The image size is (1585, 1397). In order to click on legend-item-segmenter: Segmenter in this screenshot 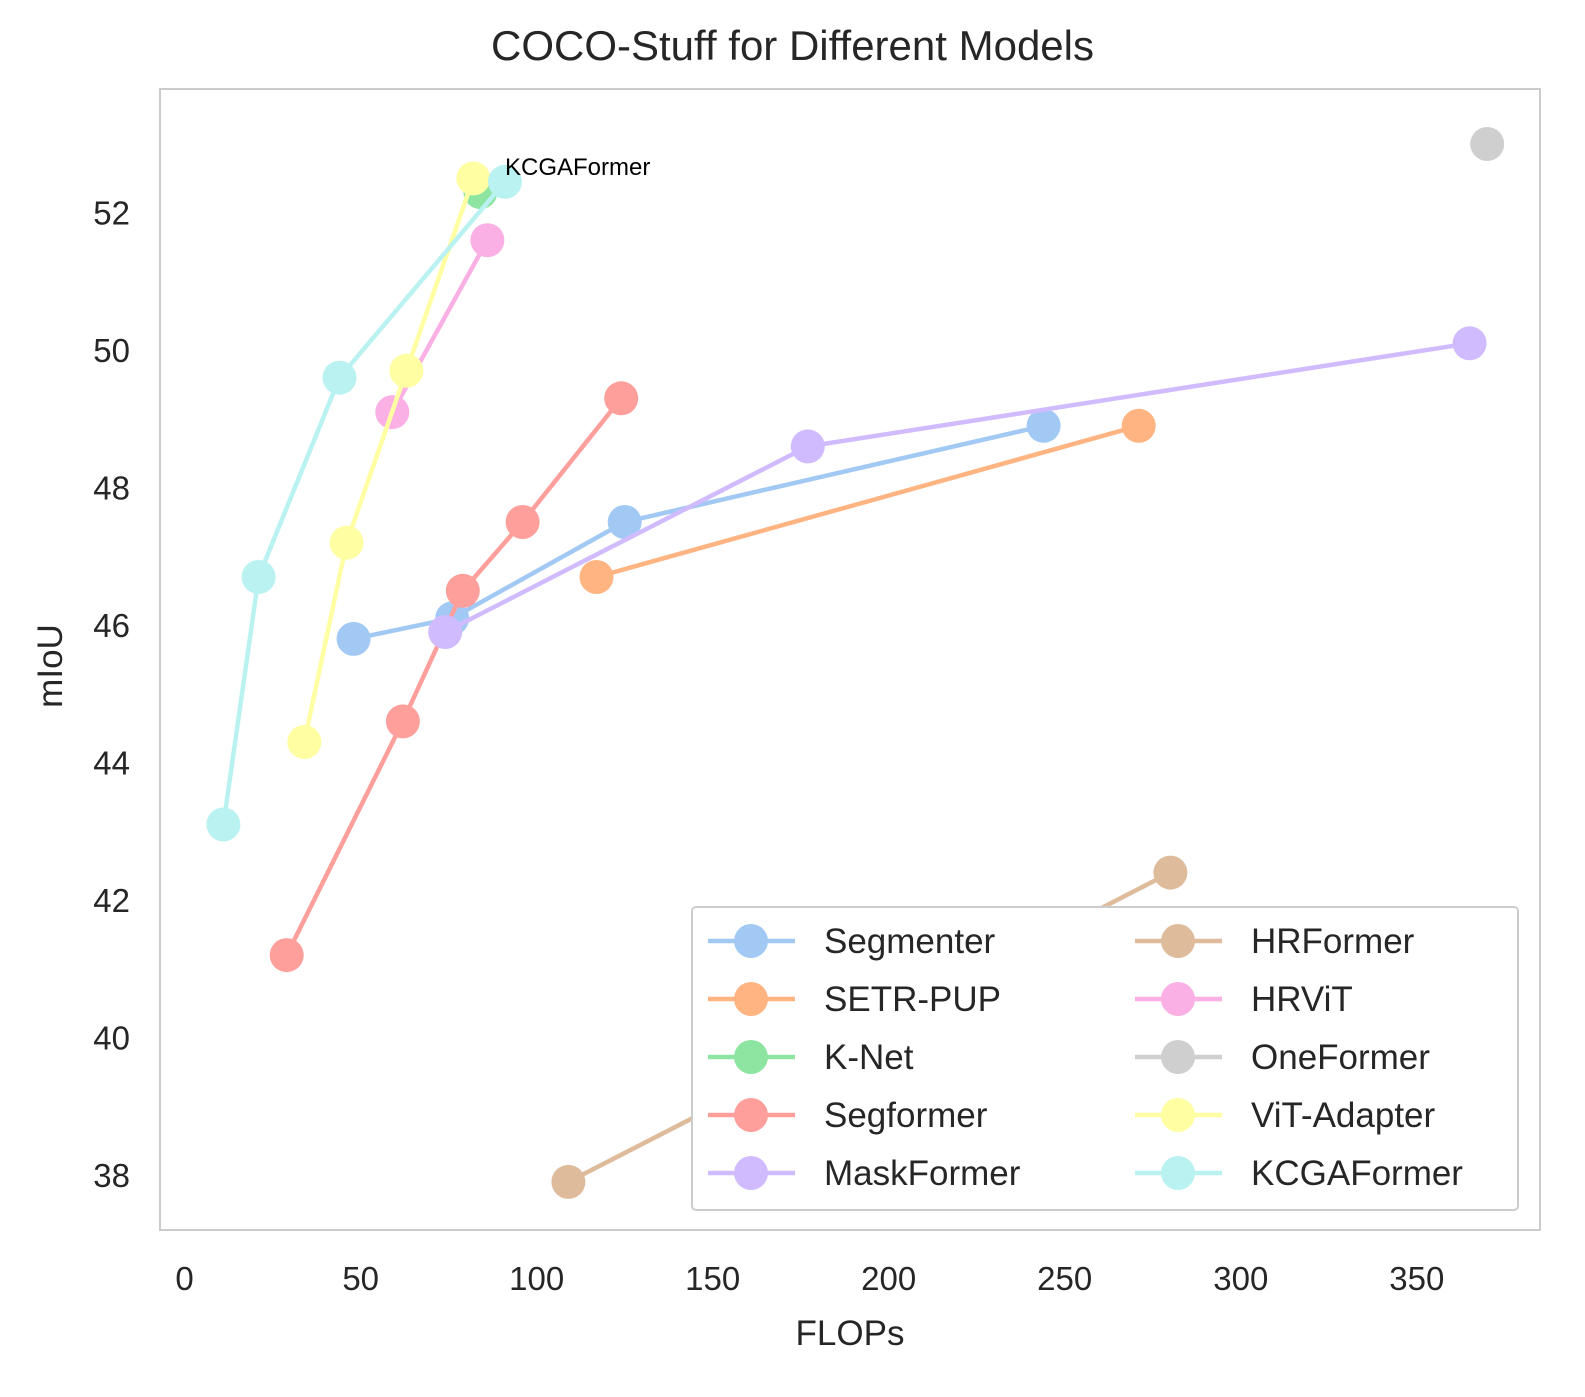, I will do `click(852, 941)`.